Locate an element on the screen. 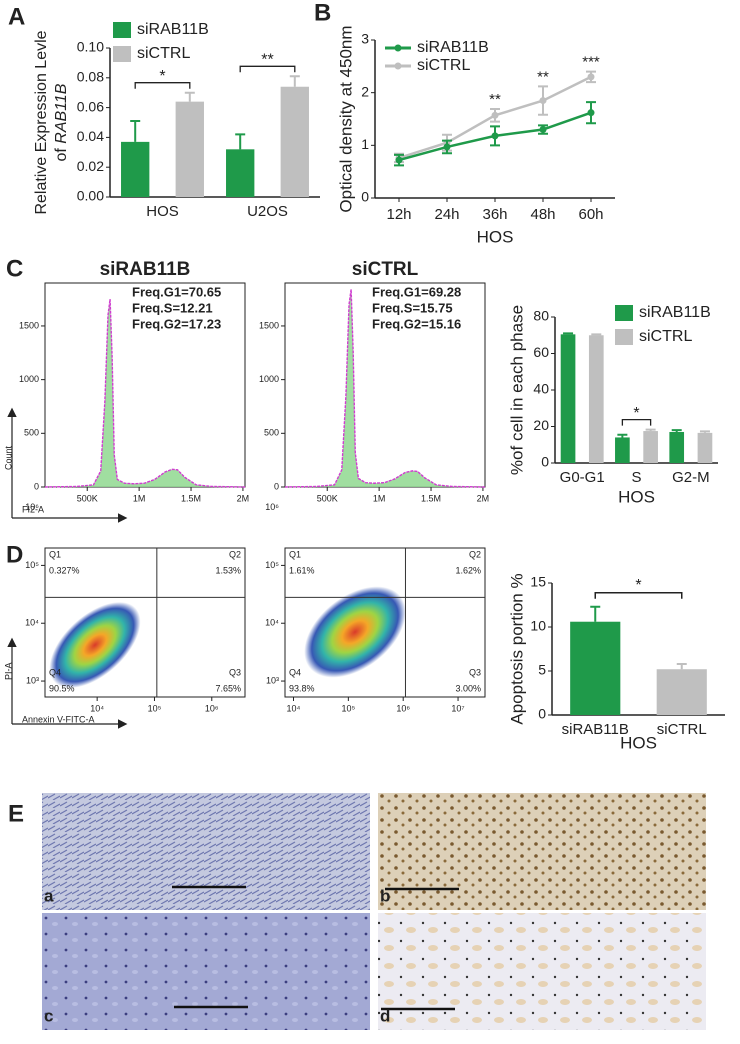  y-axis-label-gene: RAB11B is located at coordinates (61, 113).